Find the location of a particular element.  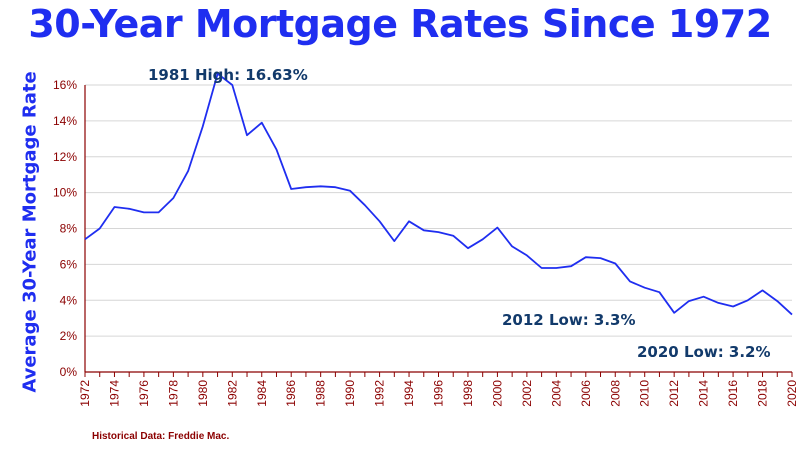

y-tick-label: 0% is located at coordinates (69, 372).